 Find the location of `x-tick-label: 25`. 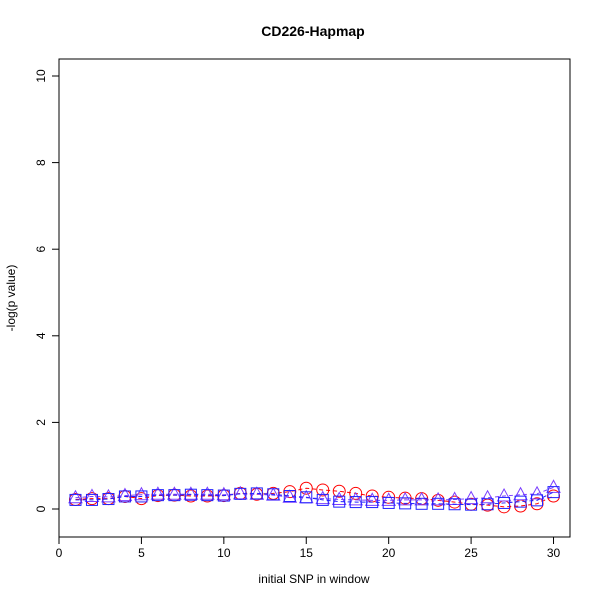

x-tick-label: 25 is located at coordinates (471, 553).